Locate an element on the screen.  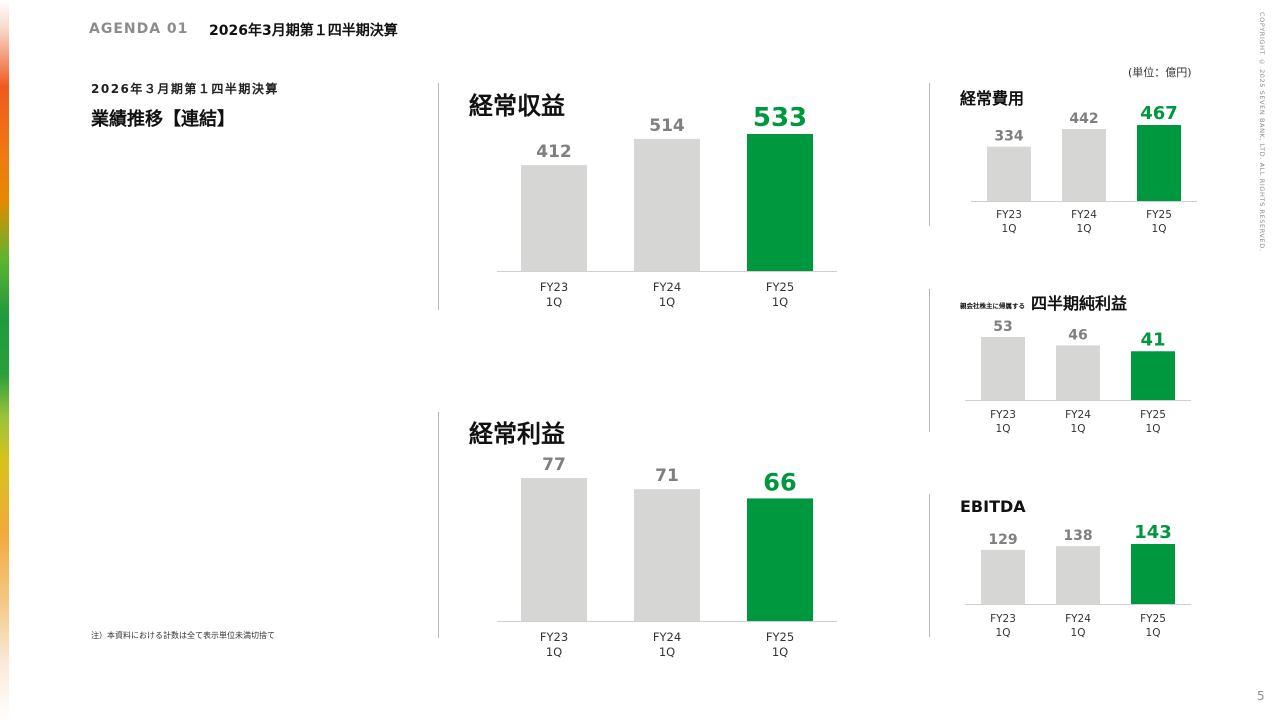
tick-label-ordinary-income-1-1: 1Q is located at coordinates (667, 302).